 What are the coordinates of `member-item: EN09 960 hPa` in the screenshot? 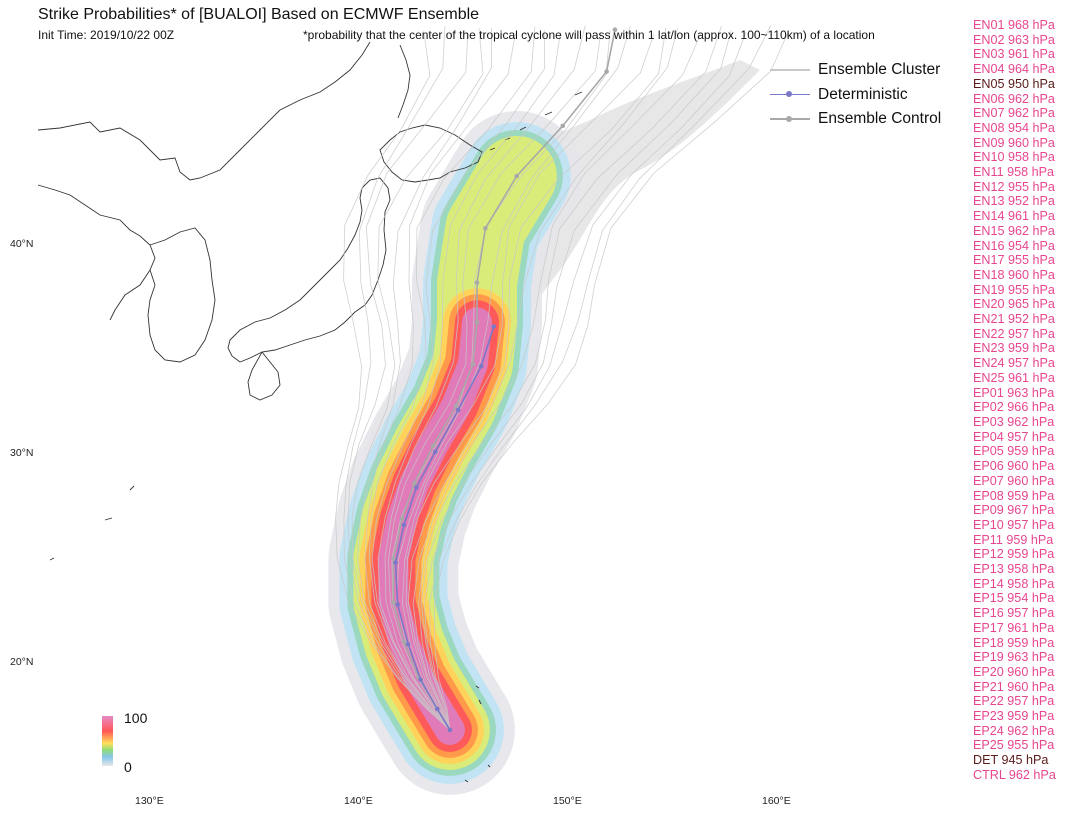 It's located at (1014, 142).